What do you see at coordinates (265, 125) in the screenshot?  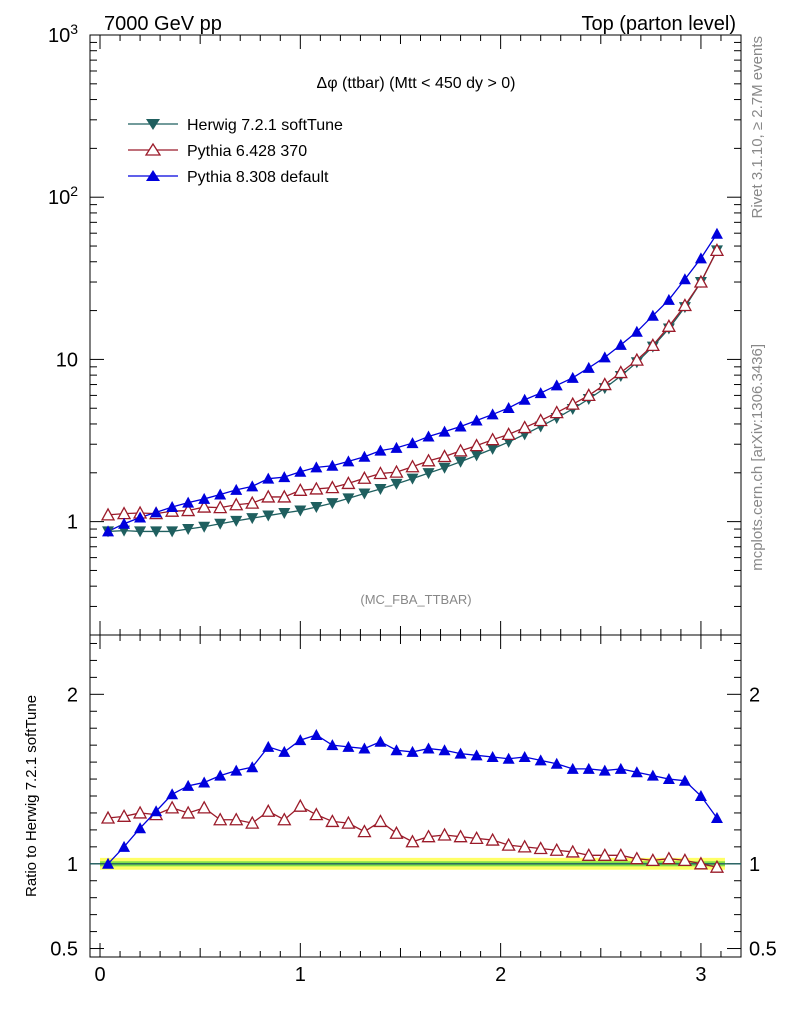 I see `legend-label-herwig: Herwig 7.2.1 softTune` at bounding box center [265, 125].